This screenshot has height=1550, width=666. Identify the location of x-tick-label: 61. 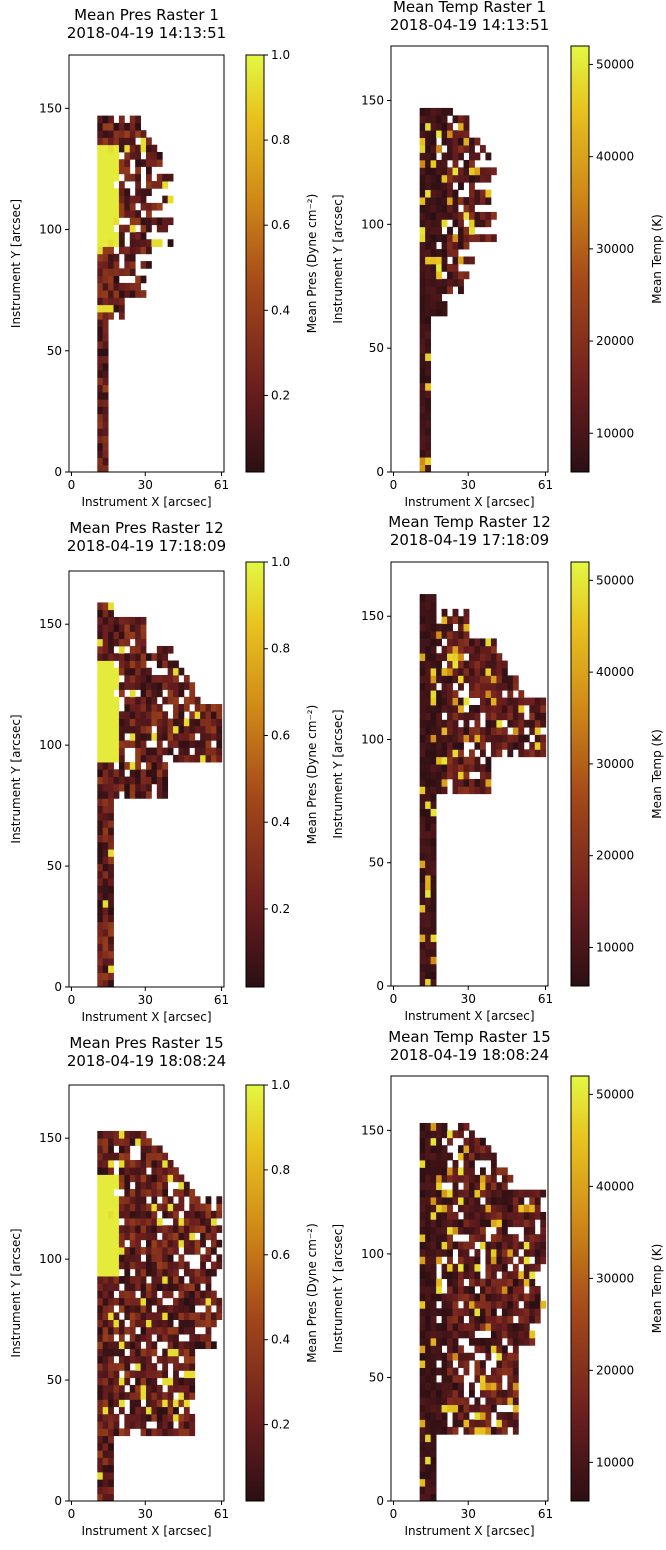
(545, 485).